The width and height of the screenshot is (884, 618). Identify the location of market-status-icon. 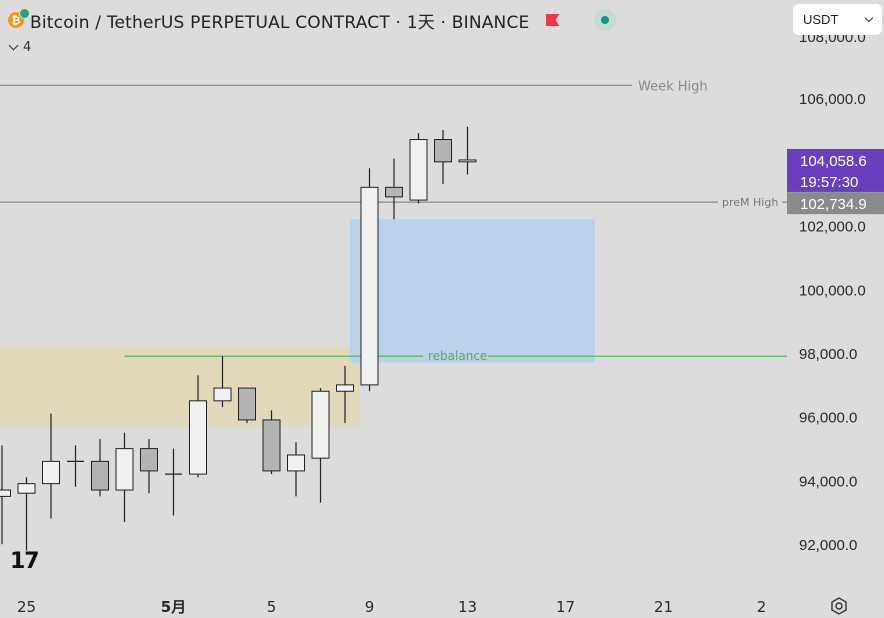
(604, 20).